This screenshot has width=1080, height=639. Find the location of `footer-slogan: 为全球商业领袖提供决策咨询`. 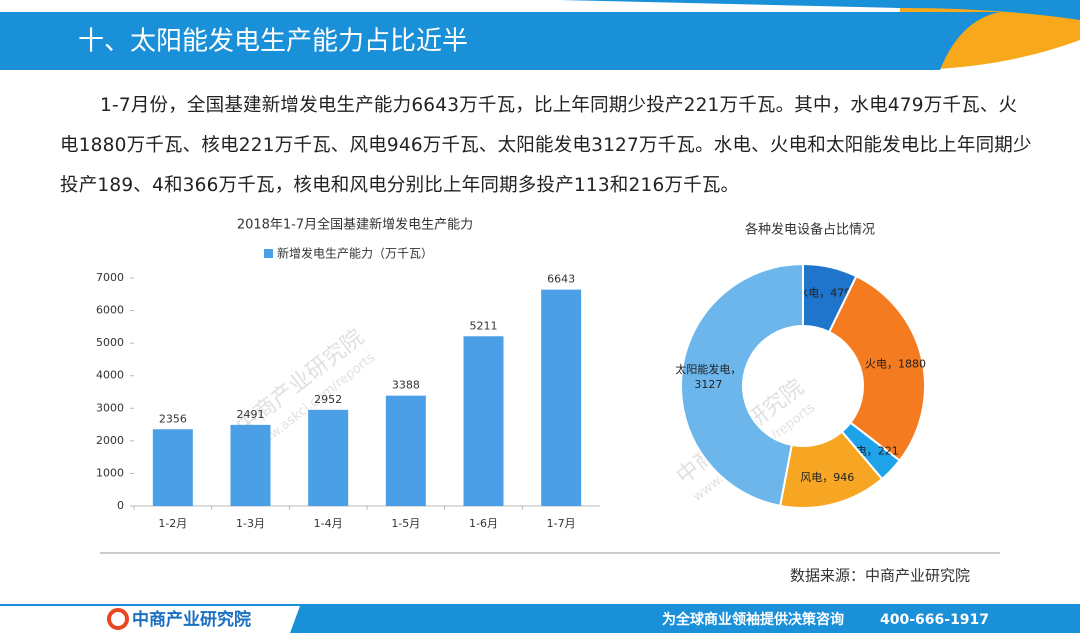

footer-slogan: 为全球商业领袖提供决策咨询 is located at coordinates (753, 619).